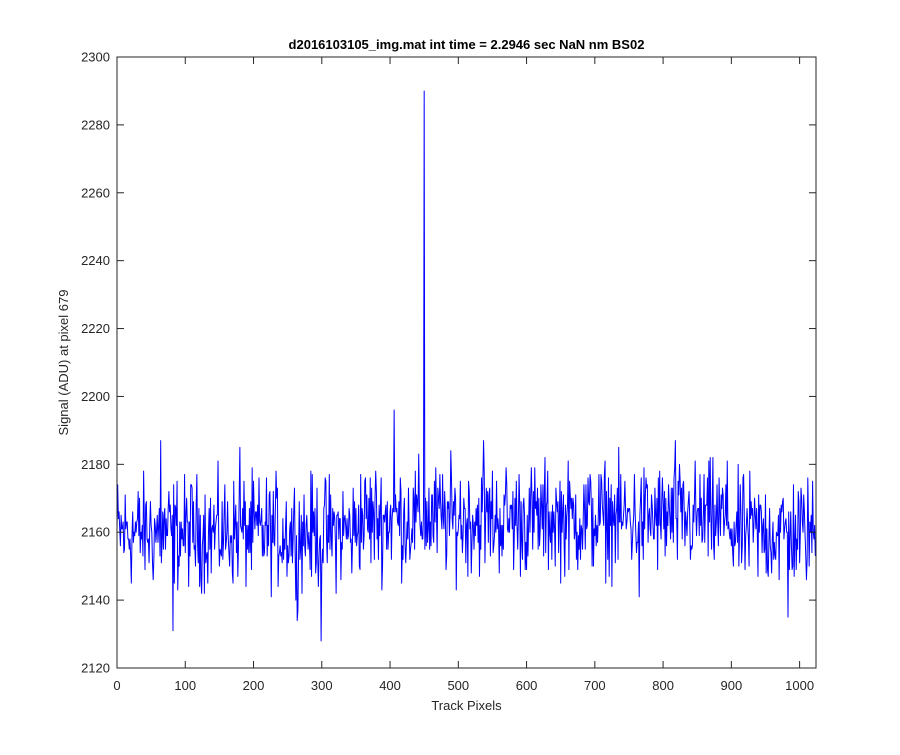 The width and height of the screenshot is (900, 755). I want to click on y-tick-label: 2180, so click(95, 464).